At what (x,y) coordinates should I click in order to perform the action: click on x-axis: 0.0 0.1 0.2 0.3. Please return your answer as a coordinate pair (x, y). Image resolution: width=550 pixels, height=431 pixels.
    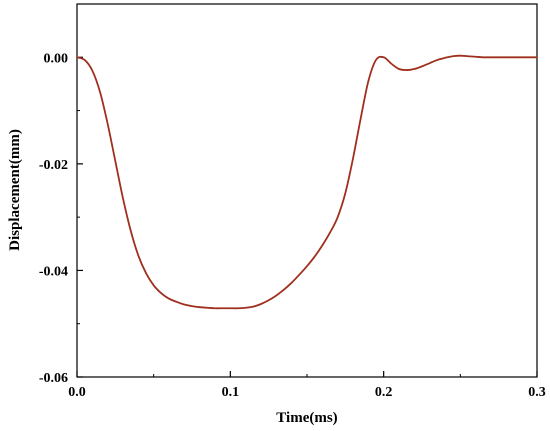
    Looking at the image, I should click on (307, 385).